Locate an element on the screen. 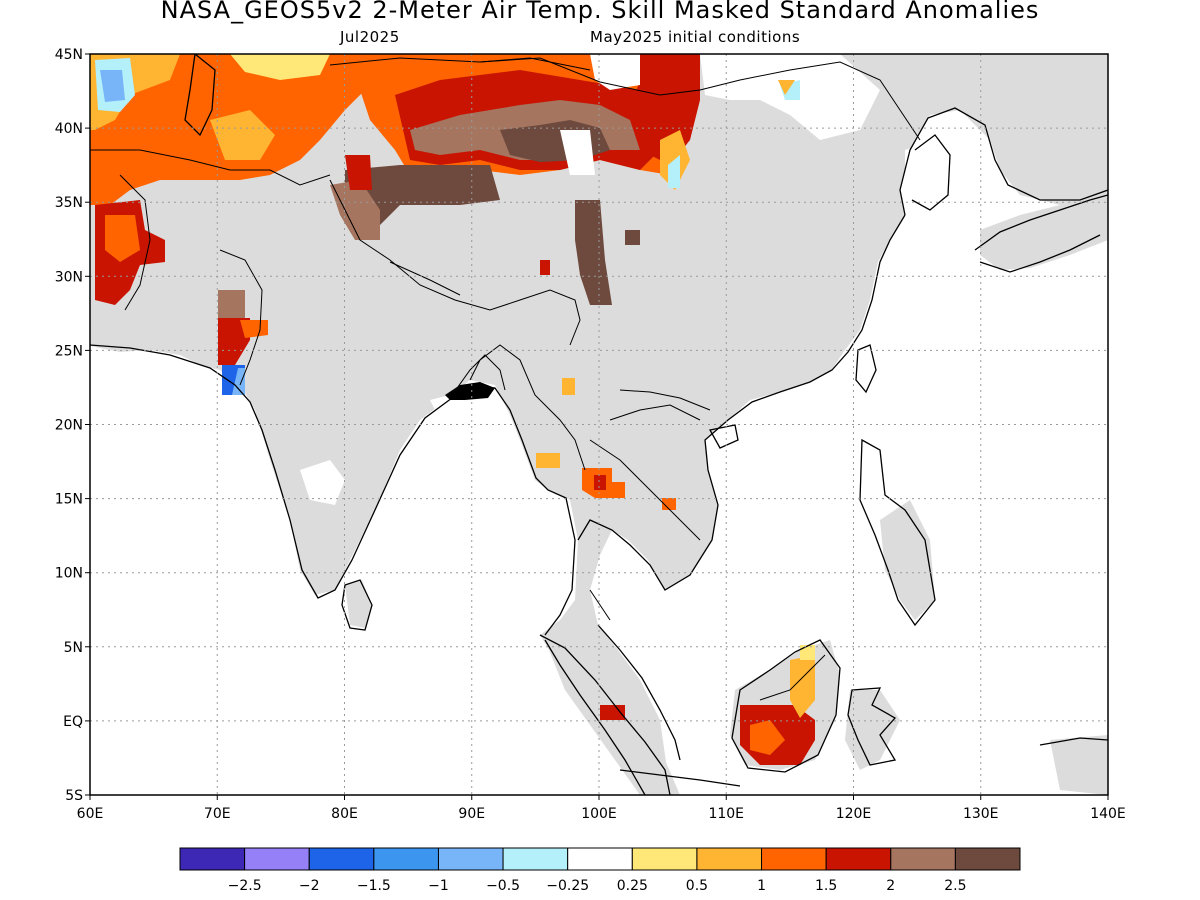  lon-label: 130E is located at coordinates (981, 814).